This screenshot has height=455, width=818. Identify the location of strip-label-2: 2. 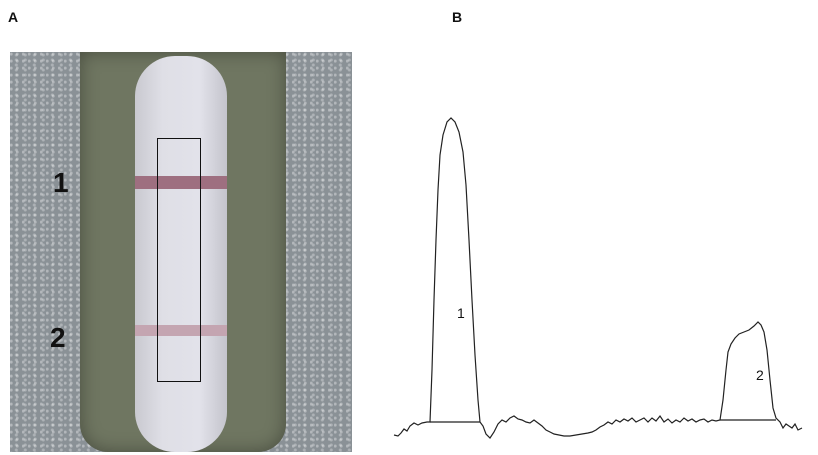
(58, 337).